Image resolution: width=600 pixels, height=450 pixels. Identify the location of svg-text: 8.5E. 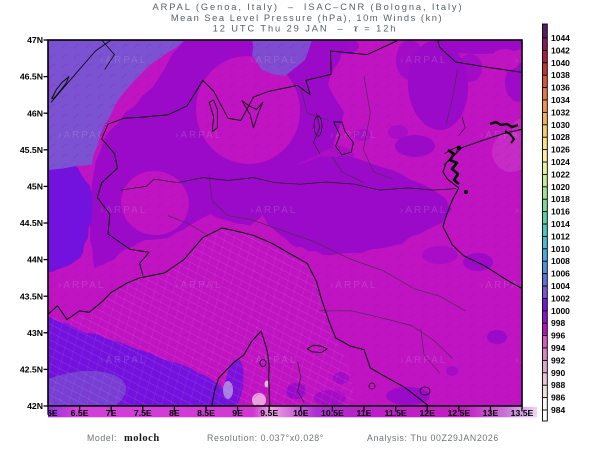
(206, 413).